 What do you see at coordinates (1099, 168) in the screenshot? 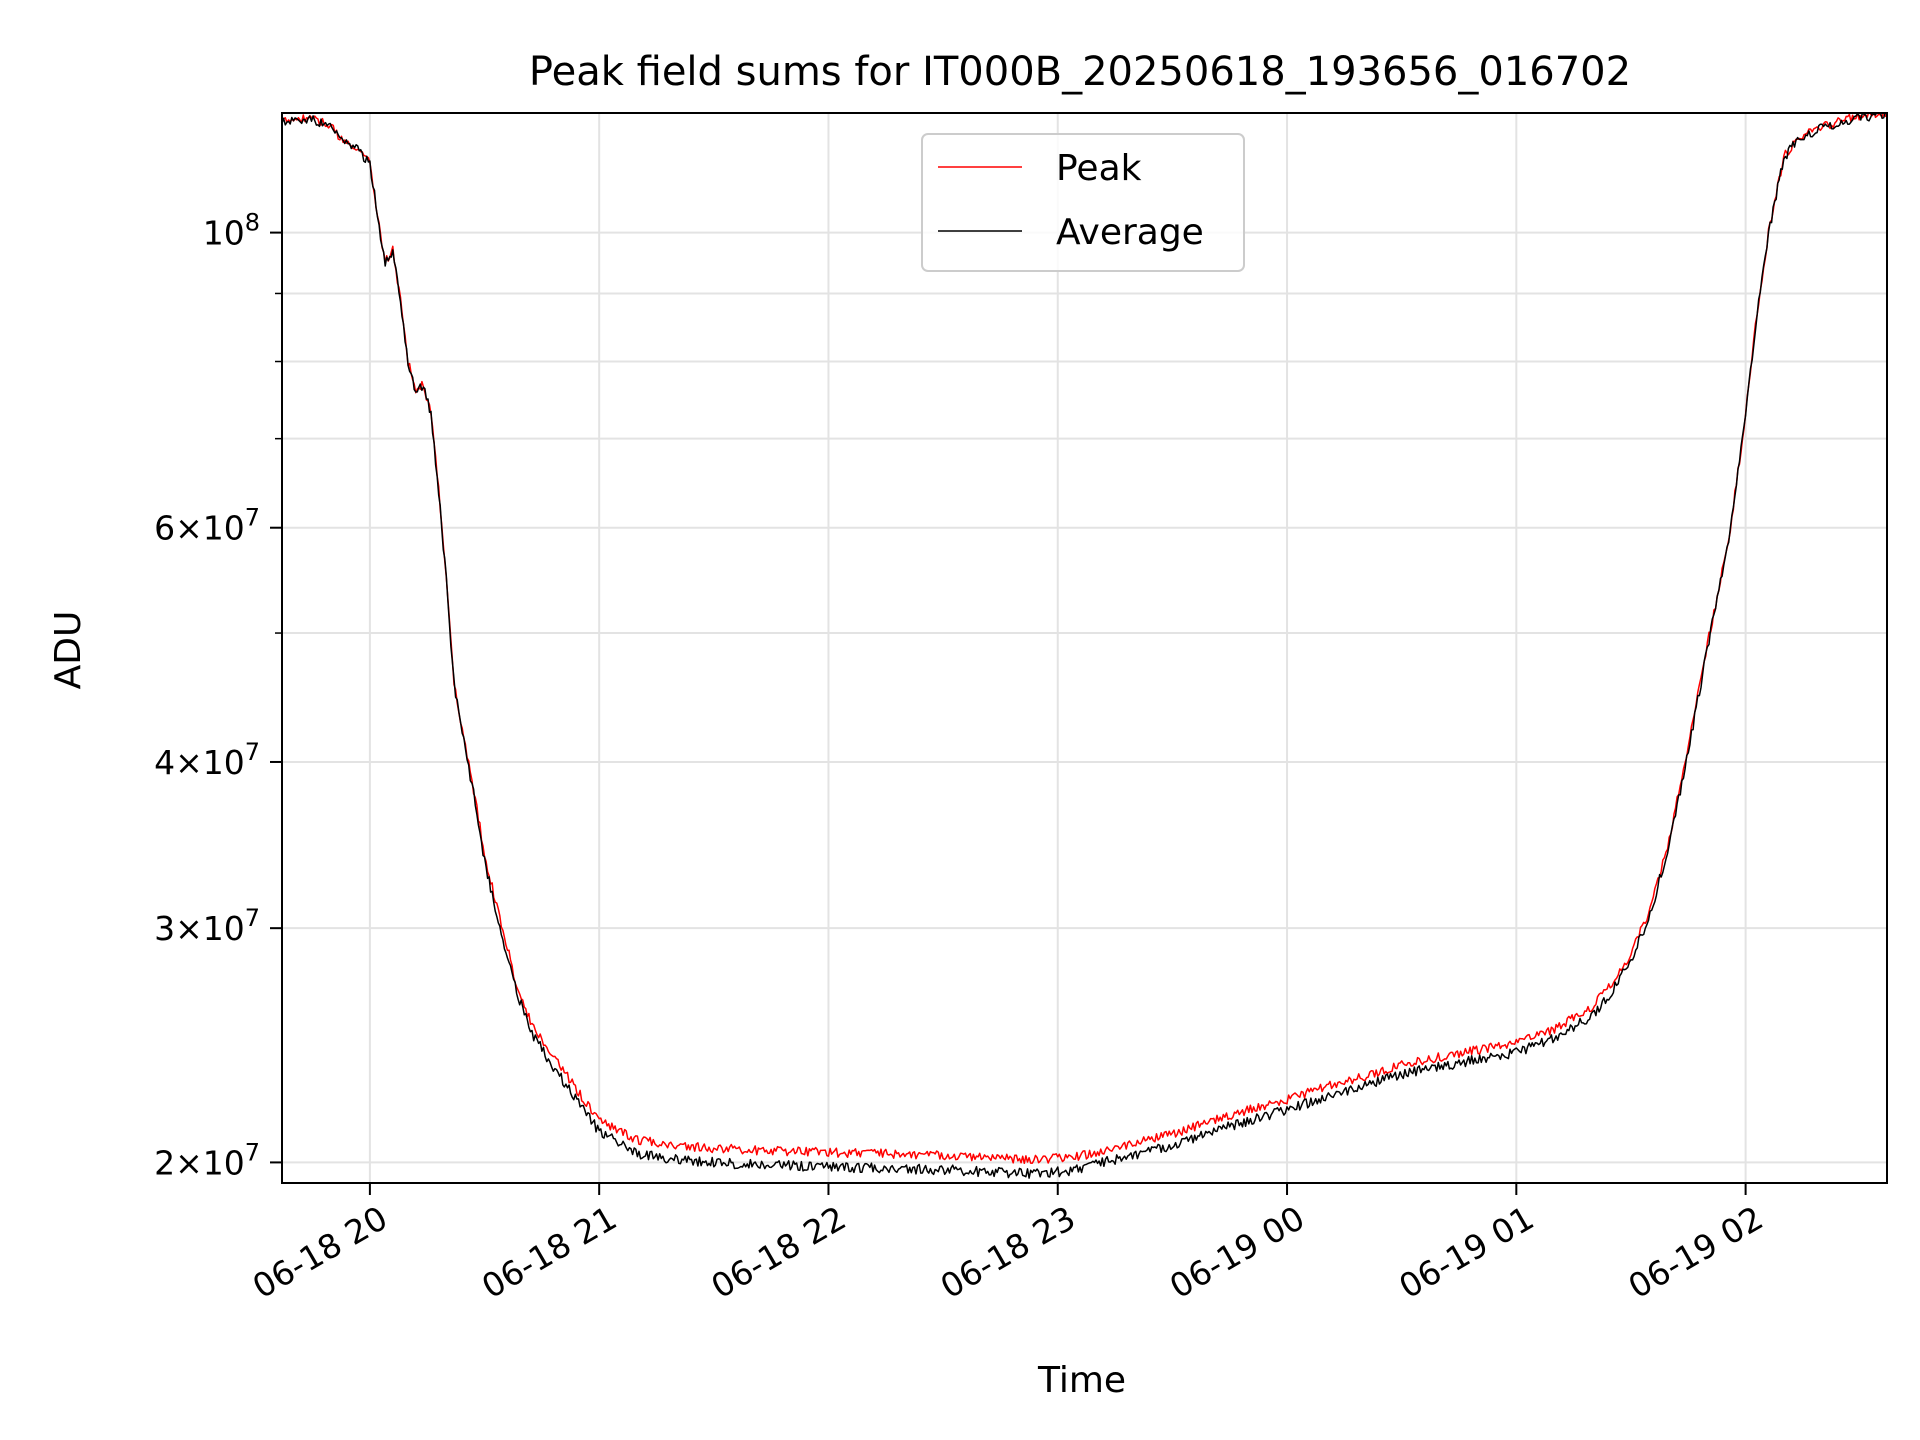
I see `legend-label-peak: Peak` at bounding box center [1099, 168].